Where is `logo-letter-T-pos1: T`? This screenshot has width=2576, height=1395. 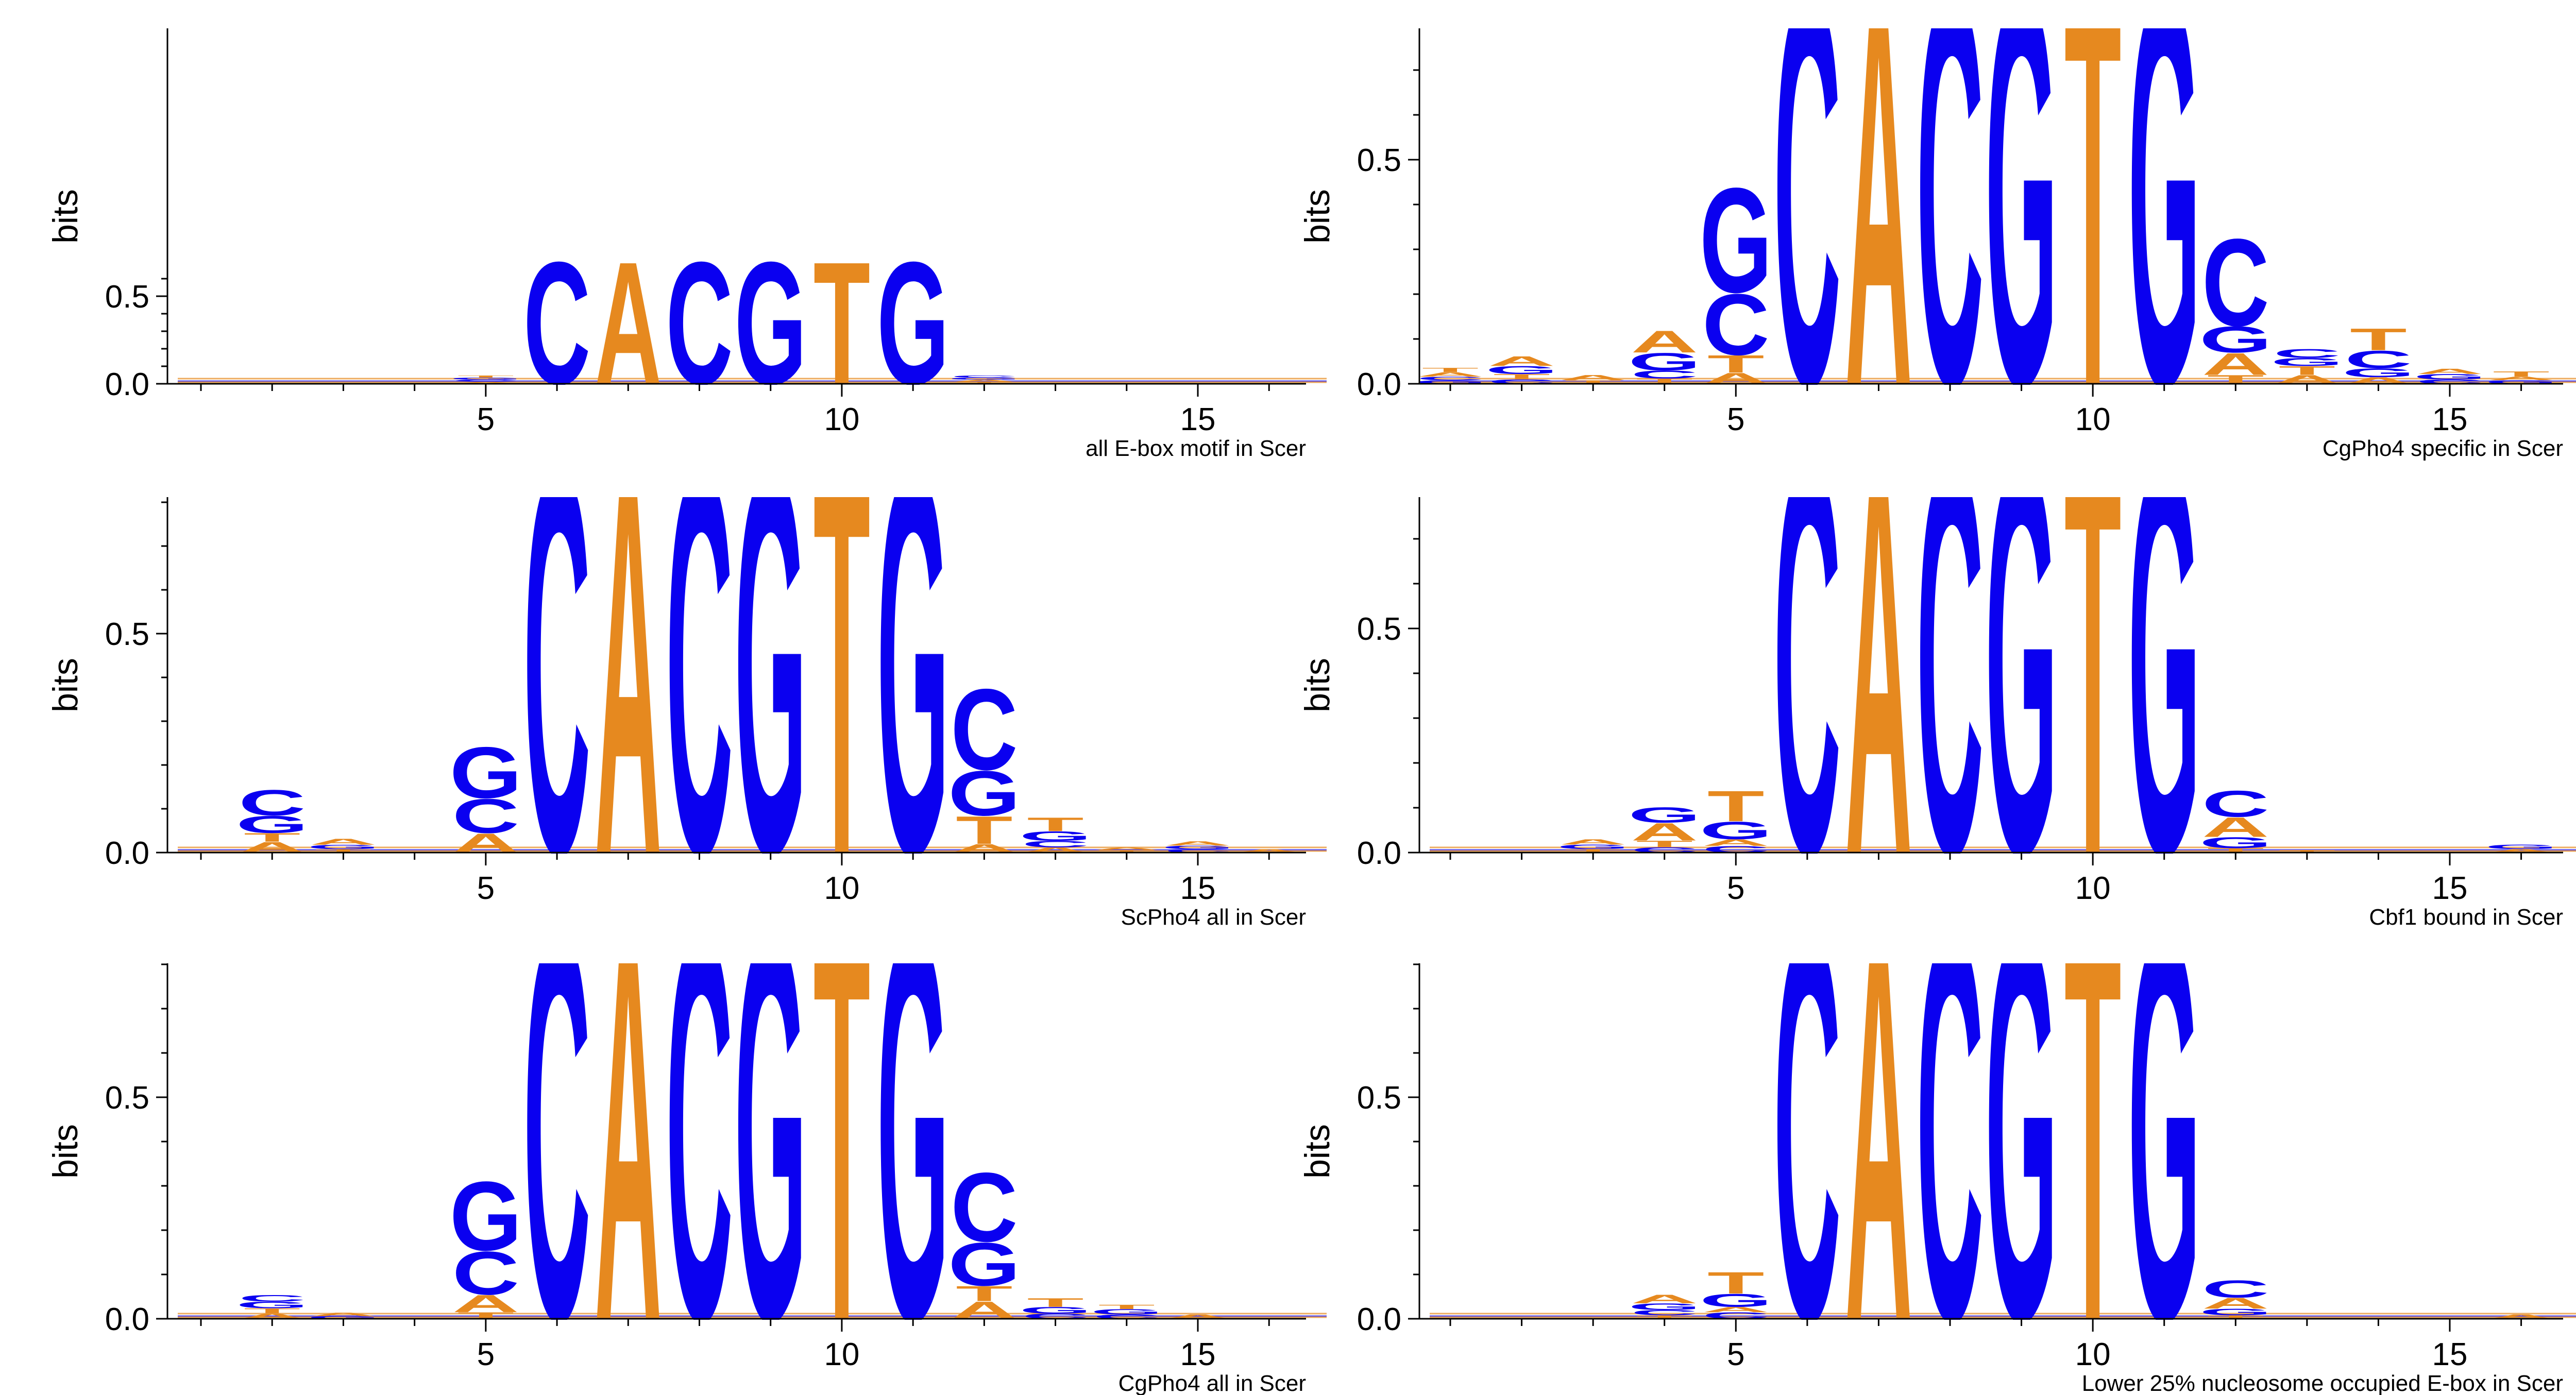 logo-letter-T-pos1: T is located at coordinates (1451, 370).